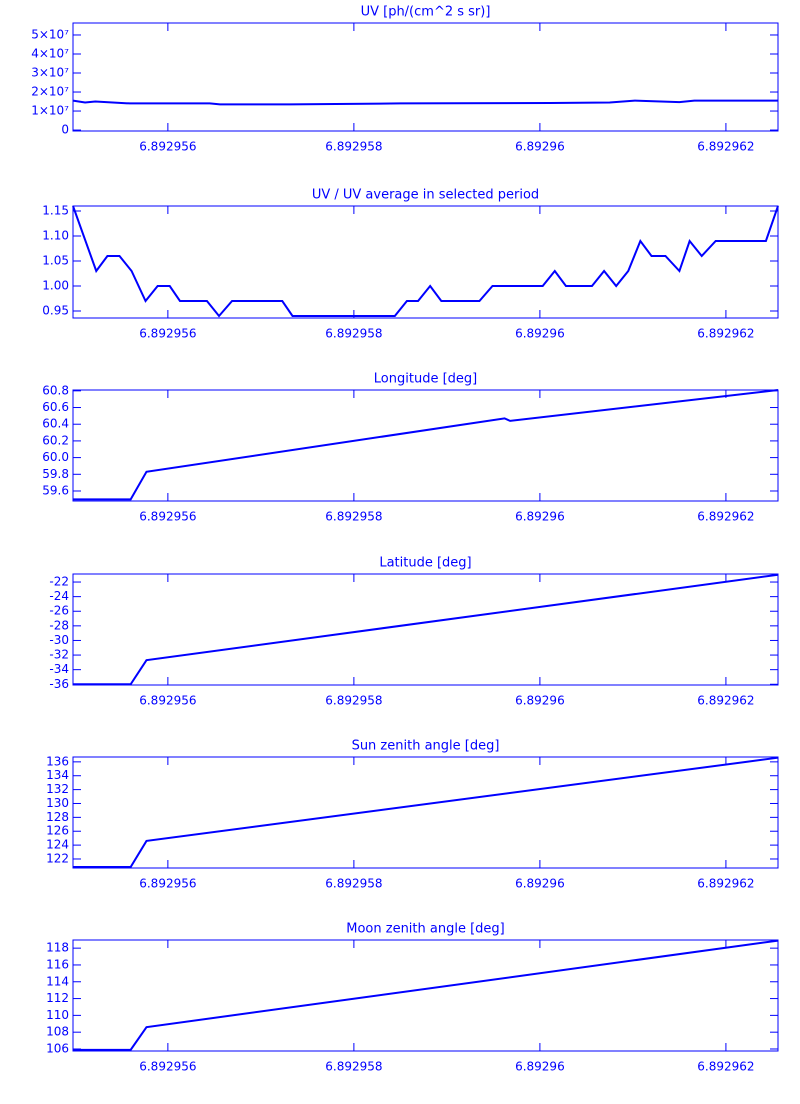  I want to click on y-tick-label: 1.15, so click(55, 211).